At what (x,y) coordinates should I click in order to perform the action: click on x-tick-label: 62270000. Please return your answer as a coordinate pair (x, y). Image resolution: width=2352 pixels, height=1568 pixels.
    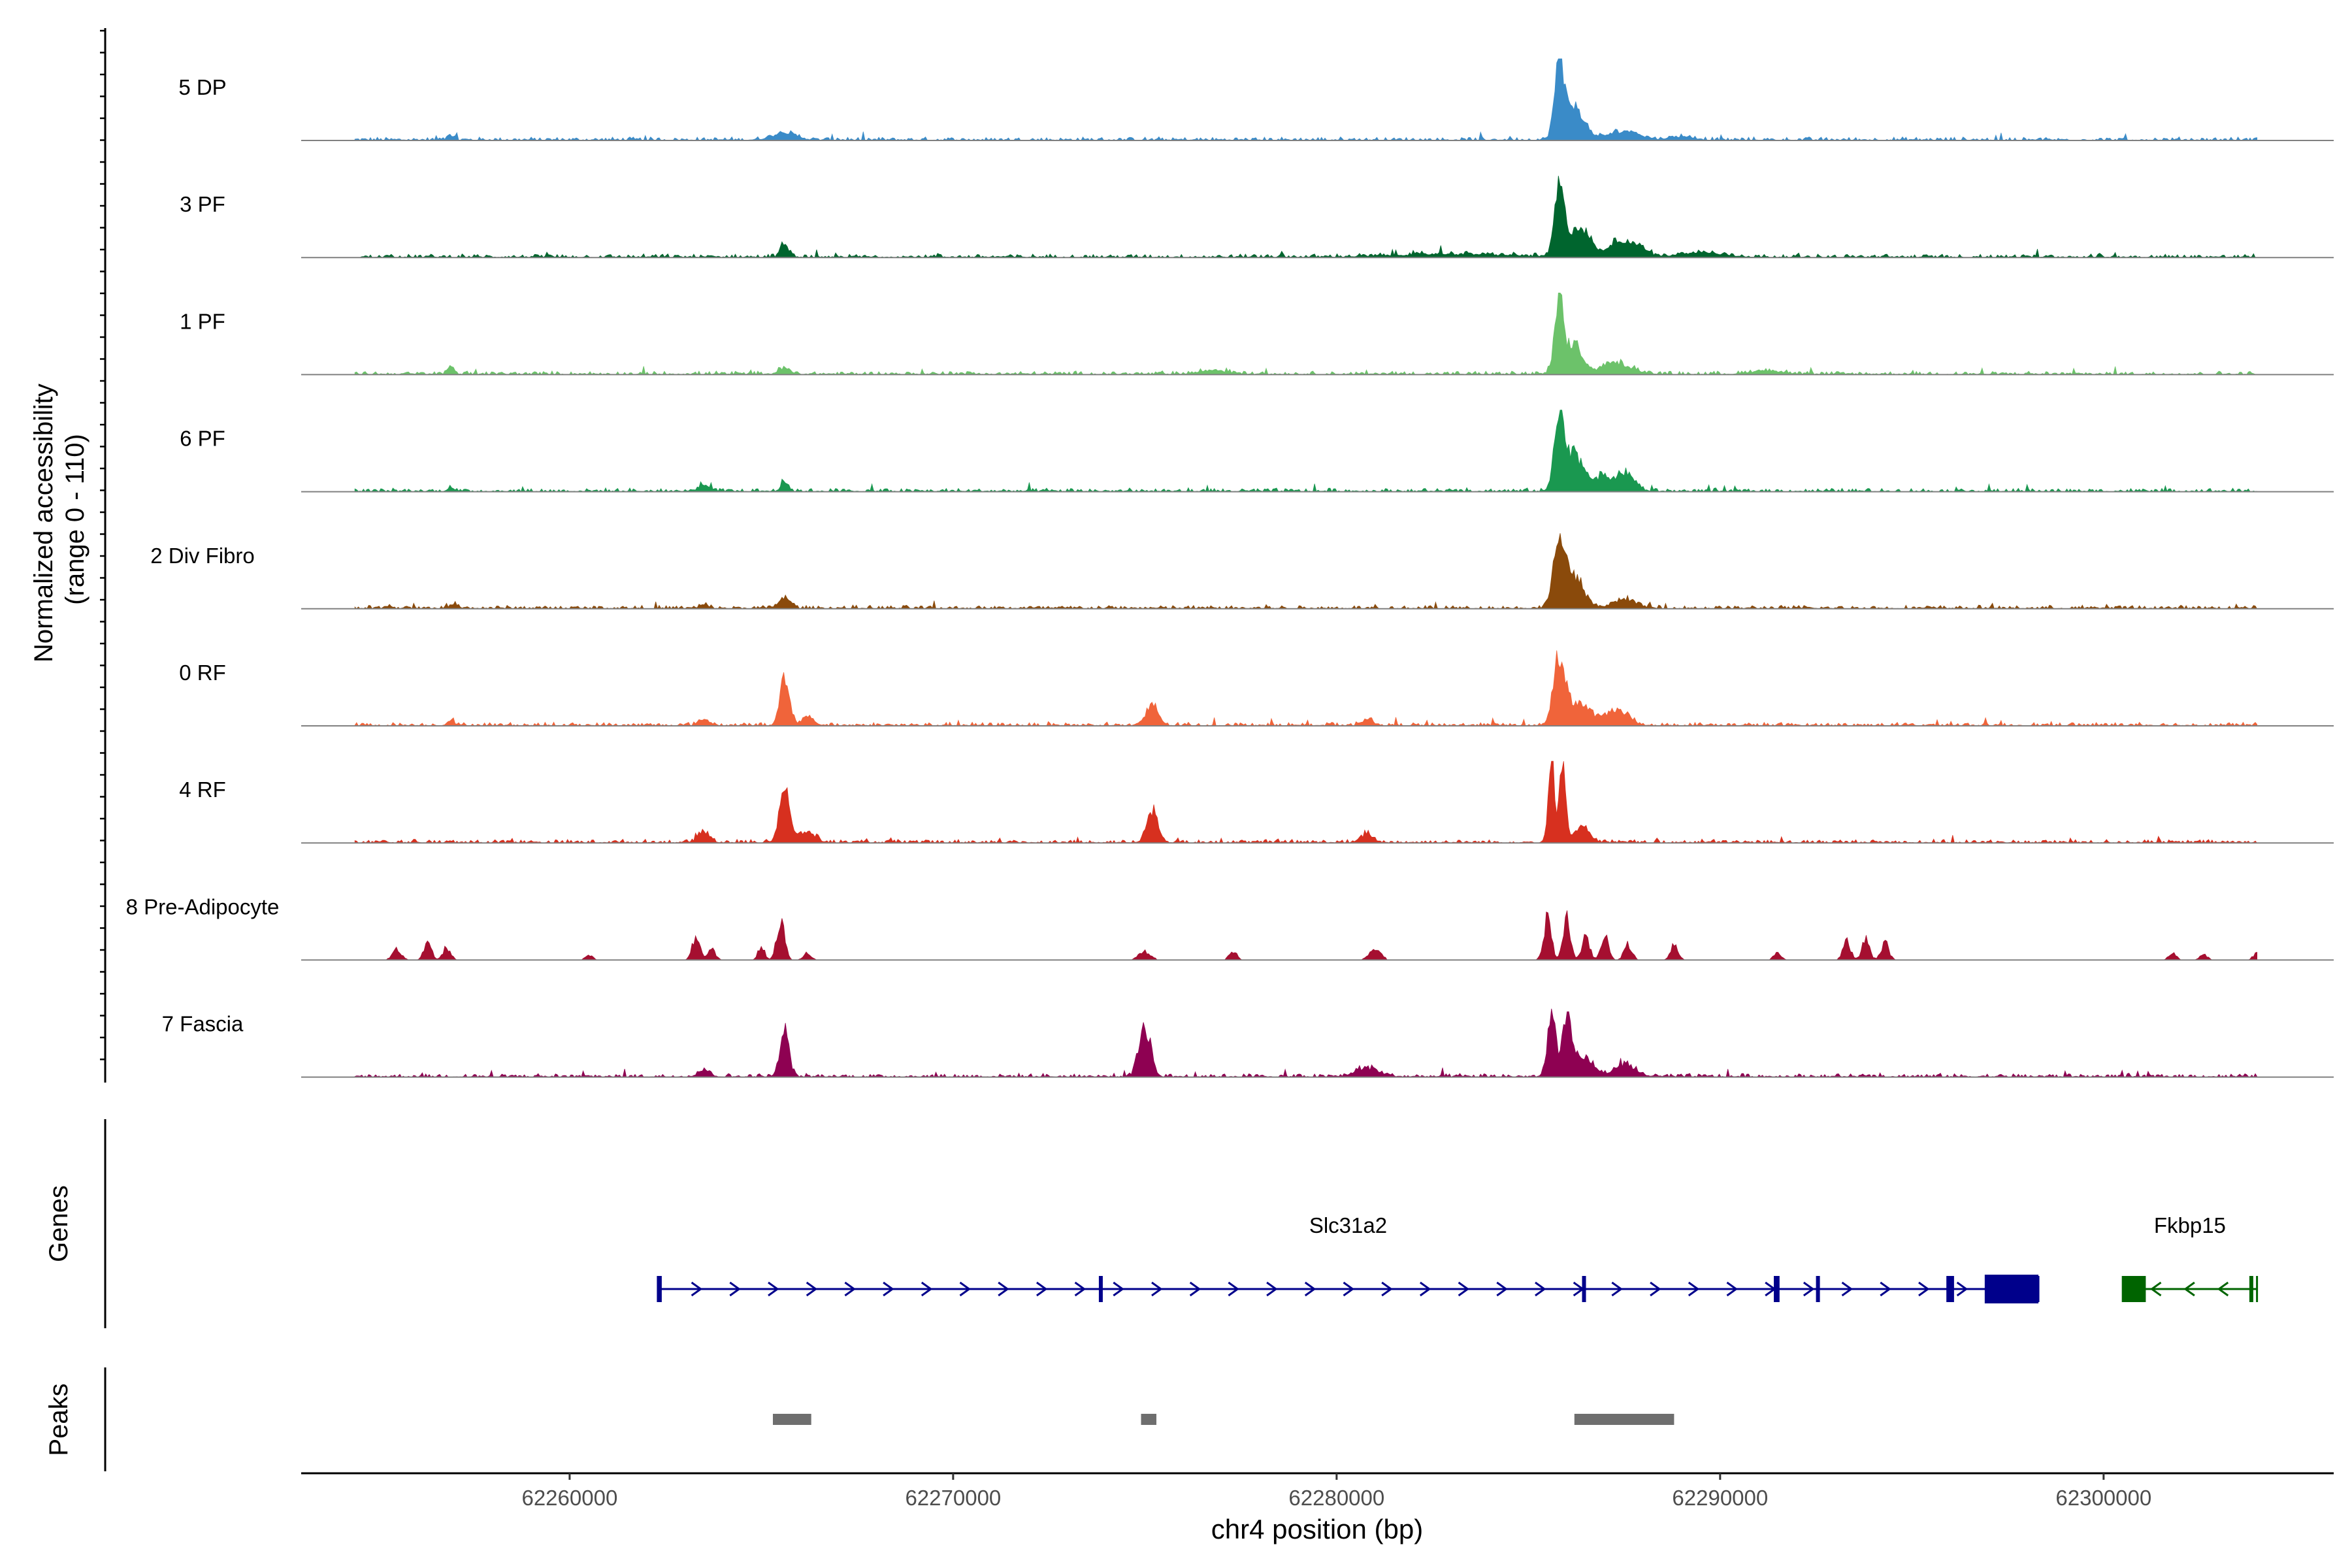
    Looking at the image, I should click on (953, 1498).